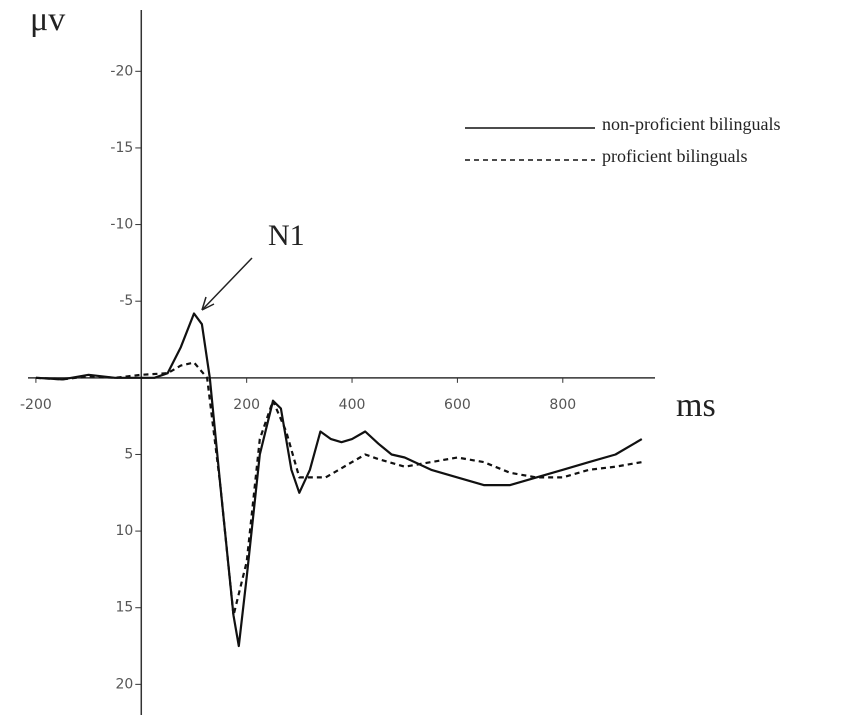 This screenshot has width=851, height=725. I want to click on x-tick-label: 800, so click(562, 405).